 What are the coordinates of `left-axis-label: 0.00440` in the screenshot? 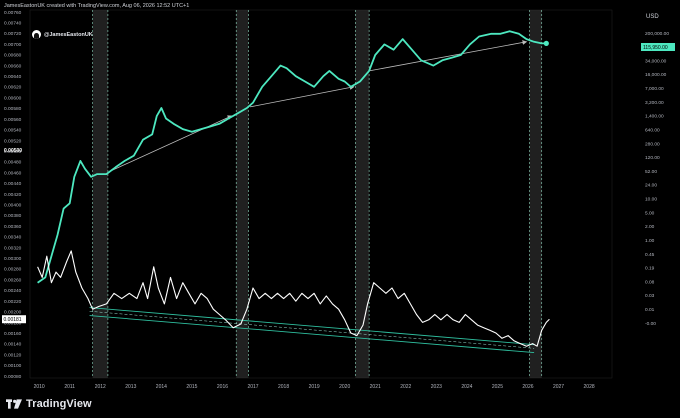 It's located at (13, 184).